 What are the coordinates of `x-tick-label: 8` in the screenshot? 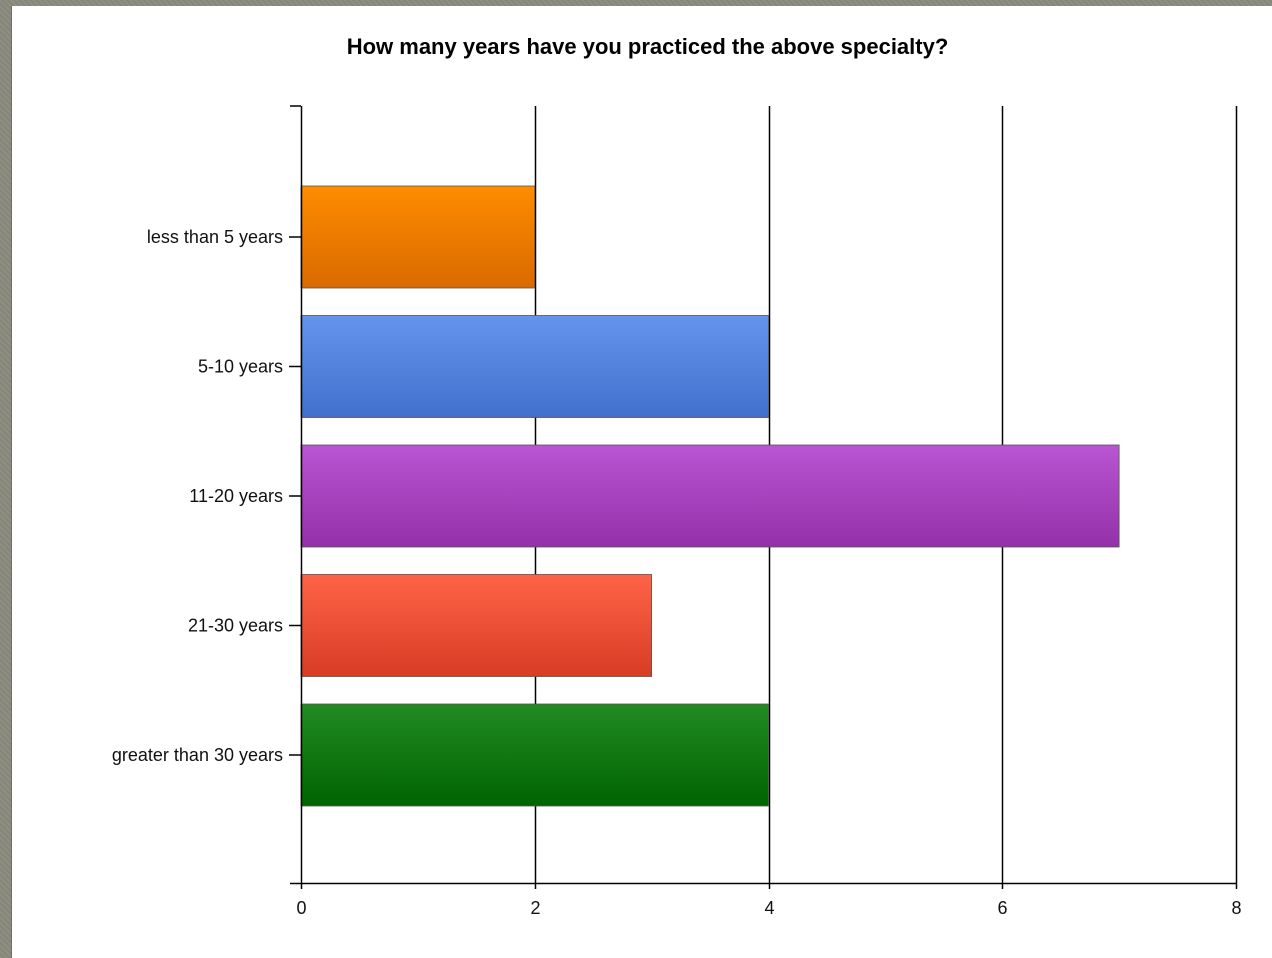 It's located at (1236, 908).